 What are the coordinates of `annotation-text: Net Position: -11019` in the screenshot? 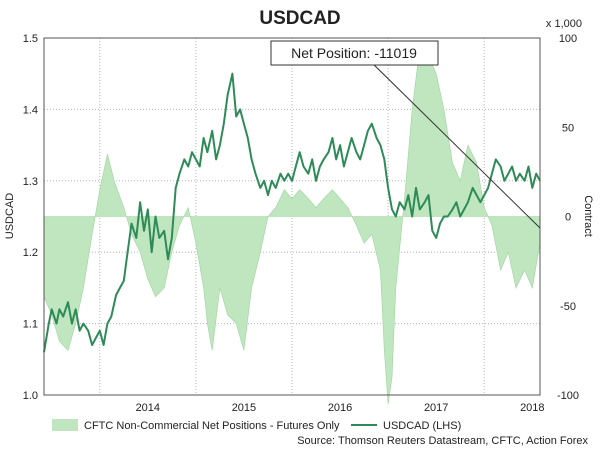 It's located at (354, 53).